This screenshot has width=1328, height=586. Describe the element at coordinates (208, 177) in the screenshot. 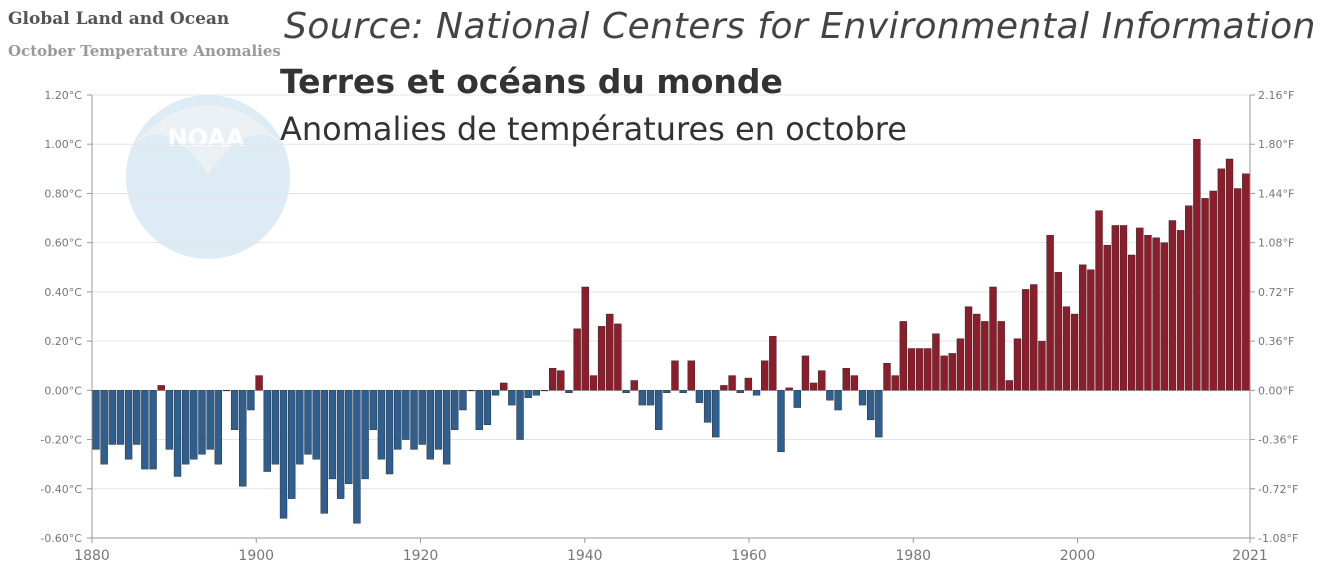

I see `noaa-logo: NOAA` at that location.